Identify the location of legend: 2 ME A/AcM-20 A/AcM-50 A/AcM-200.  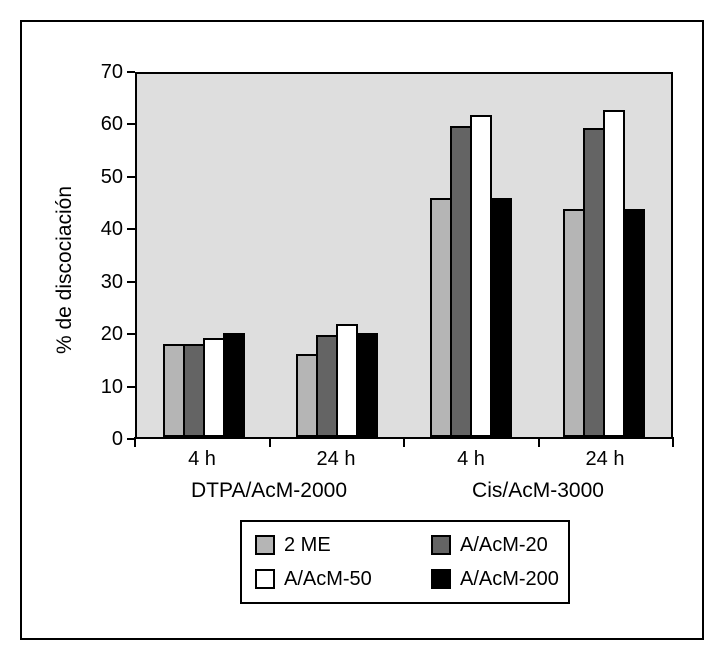
(405, 562).